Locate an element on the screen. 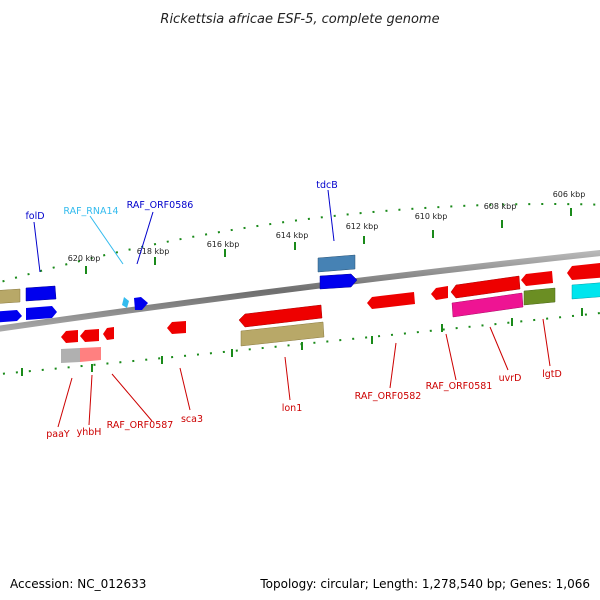  feature-lgtD-olive is located at coordinates (539, 296).